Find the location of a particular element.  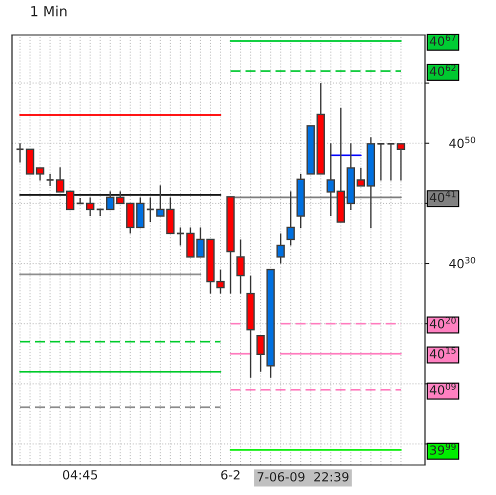

y2-tick-label: 39$^{99}$ is located at coordinates (443, 449).